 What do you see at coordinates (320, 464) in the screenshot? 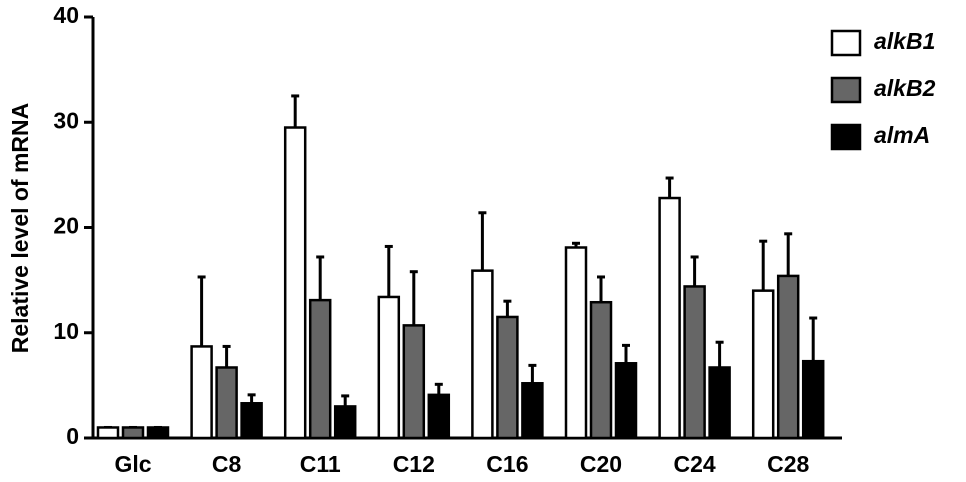
I see `x-tick-label: C11` at bounding box center [320, 464].